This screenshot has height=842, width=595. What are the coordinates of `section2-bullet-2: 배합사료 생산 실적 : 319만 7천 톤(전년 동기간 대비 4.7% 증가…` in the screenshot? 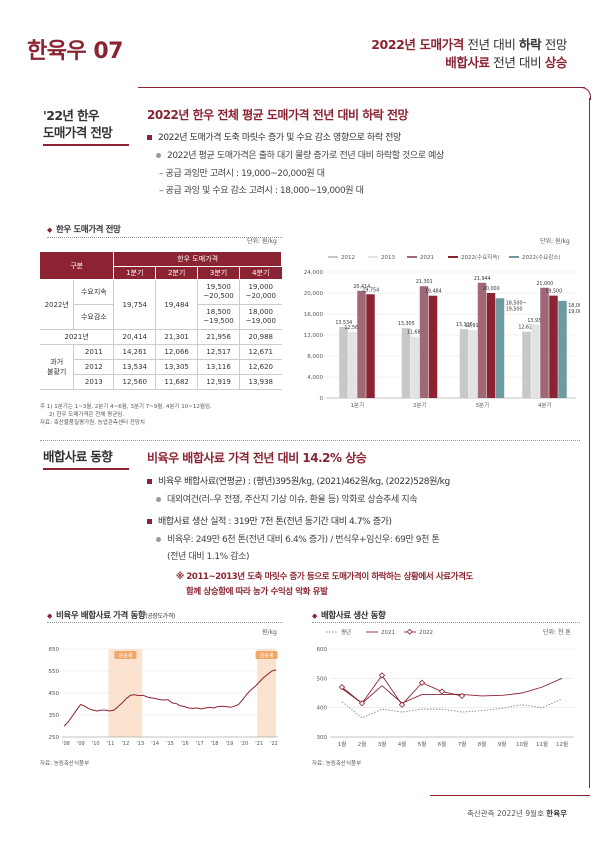 It's located at (269, 520).